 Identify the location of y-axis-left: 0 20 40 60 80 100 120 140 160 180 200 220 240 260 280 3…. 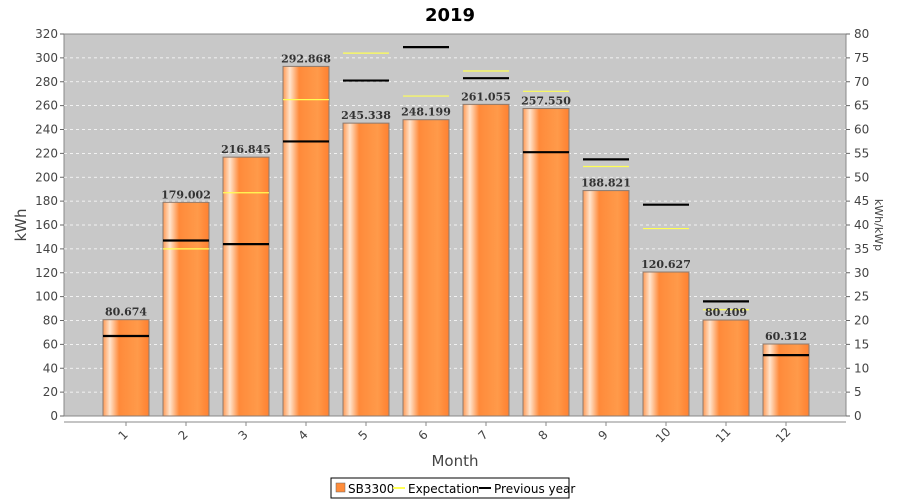
(49, 225).